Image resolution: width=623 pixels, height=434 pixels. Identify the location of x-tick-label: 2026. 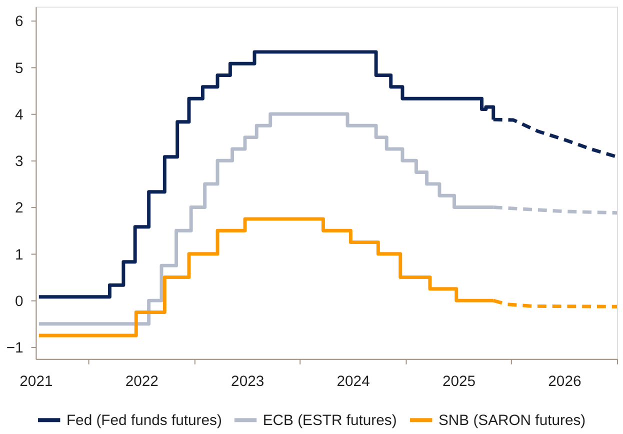
(565, 382).